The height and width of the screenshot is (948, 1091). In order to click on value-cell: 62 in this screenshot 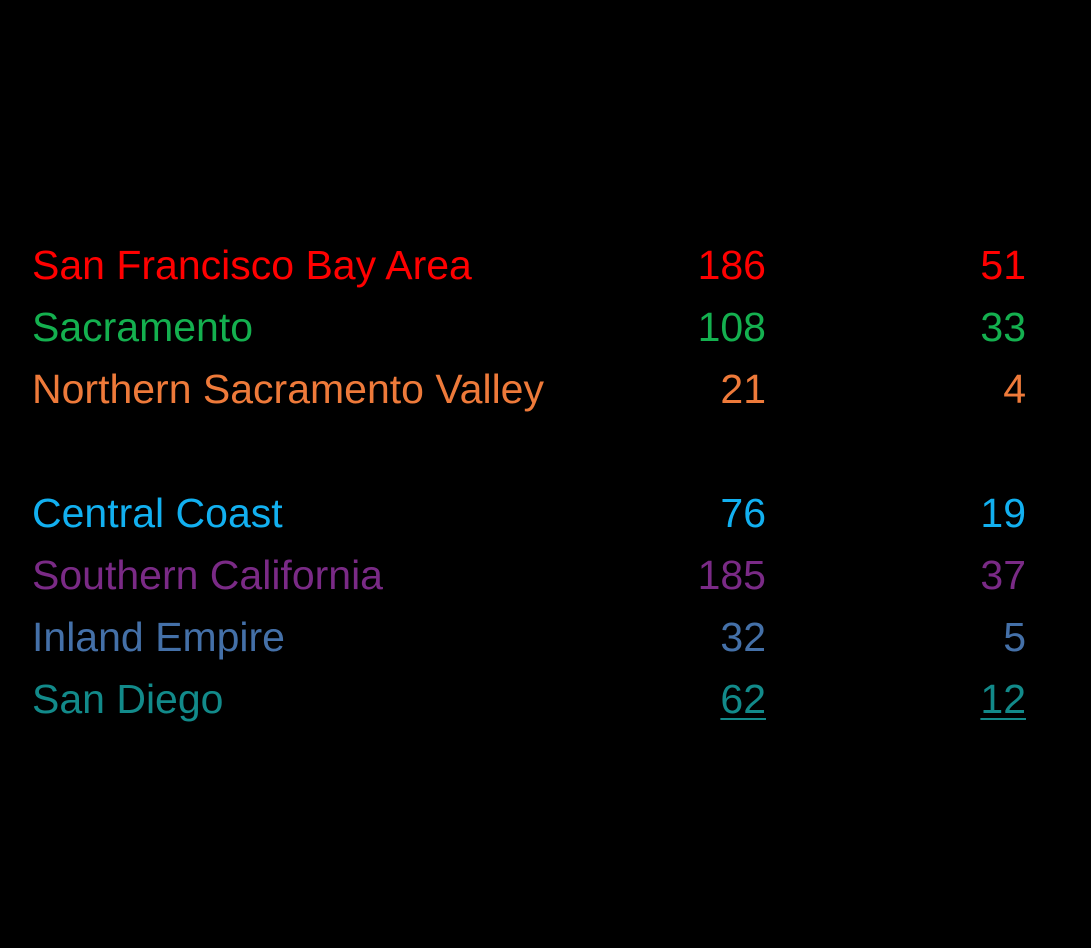, I will do `click(743, 699)`.